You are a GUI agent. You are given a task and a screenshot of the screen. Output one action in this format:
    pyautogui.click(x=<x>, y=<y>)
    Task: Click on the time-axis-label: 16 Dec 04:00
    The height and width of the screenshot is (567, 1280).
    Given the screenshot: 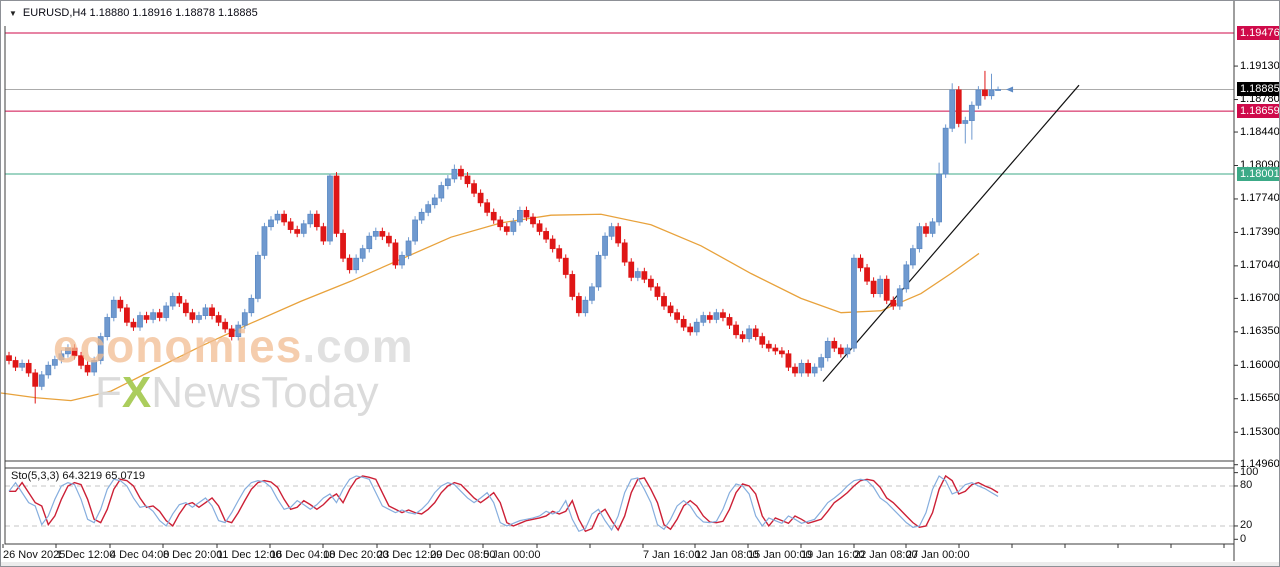 What is the action you would take?
    pyautogui.click(x=303, y=555)
    